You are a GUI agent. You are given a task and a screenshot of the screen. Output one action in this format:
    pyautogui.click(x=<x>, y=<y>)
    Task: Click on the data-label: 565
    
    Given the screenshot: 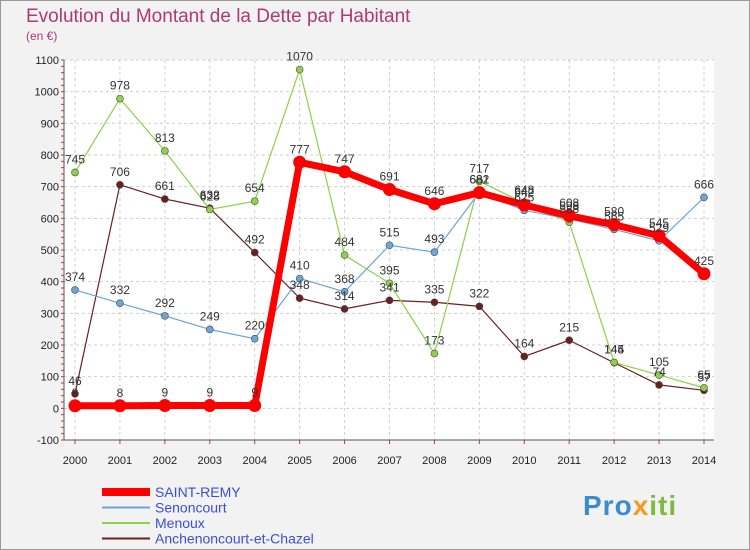 What is the action you would take?
    pyautogui.click(x=614, y=216)
    